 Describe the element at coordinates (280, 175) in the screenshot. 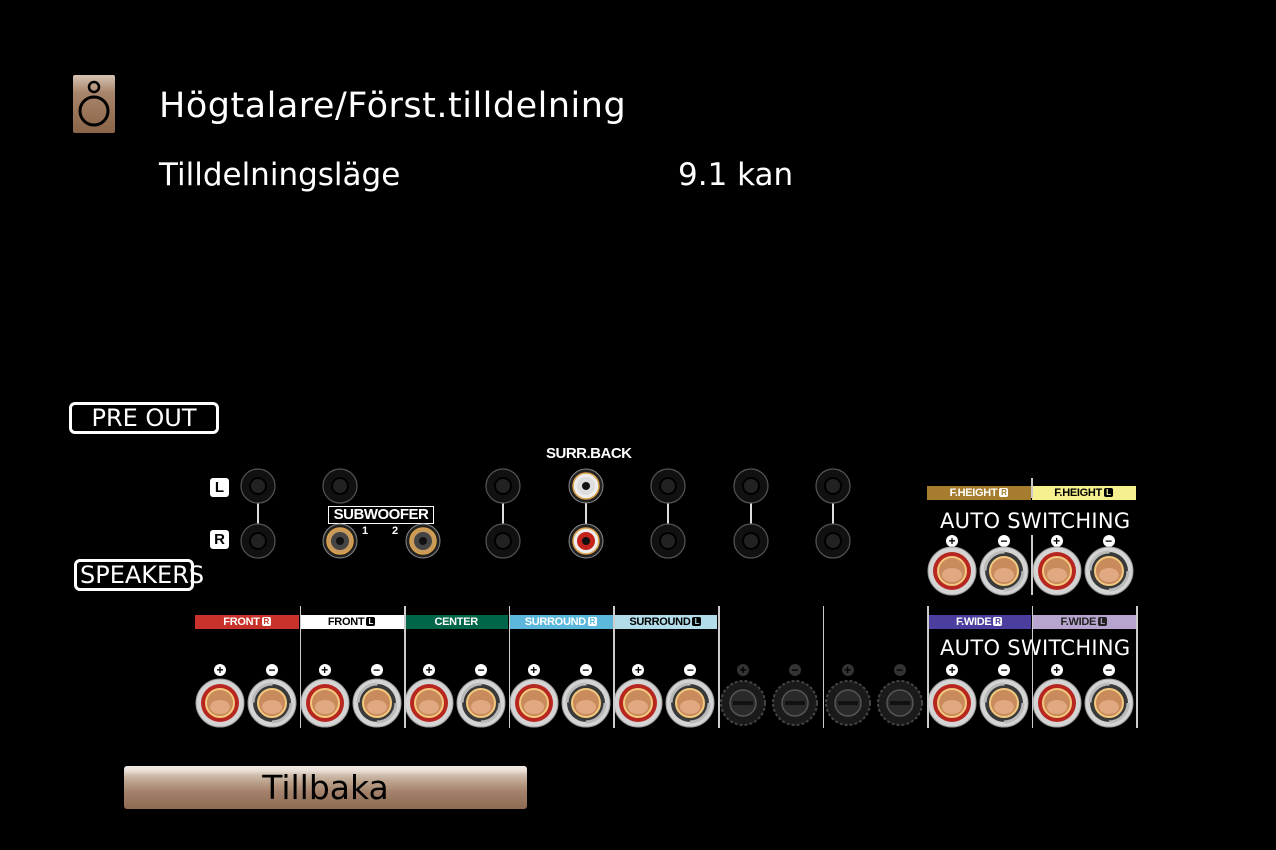

I see `assign-mode-label: Tilldelningsläge` at that location.